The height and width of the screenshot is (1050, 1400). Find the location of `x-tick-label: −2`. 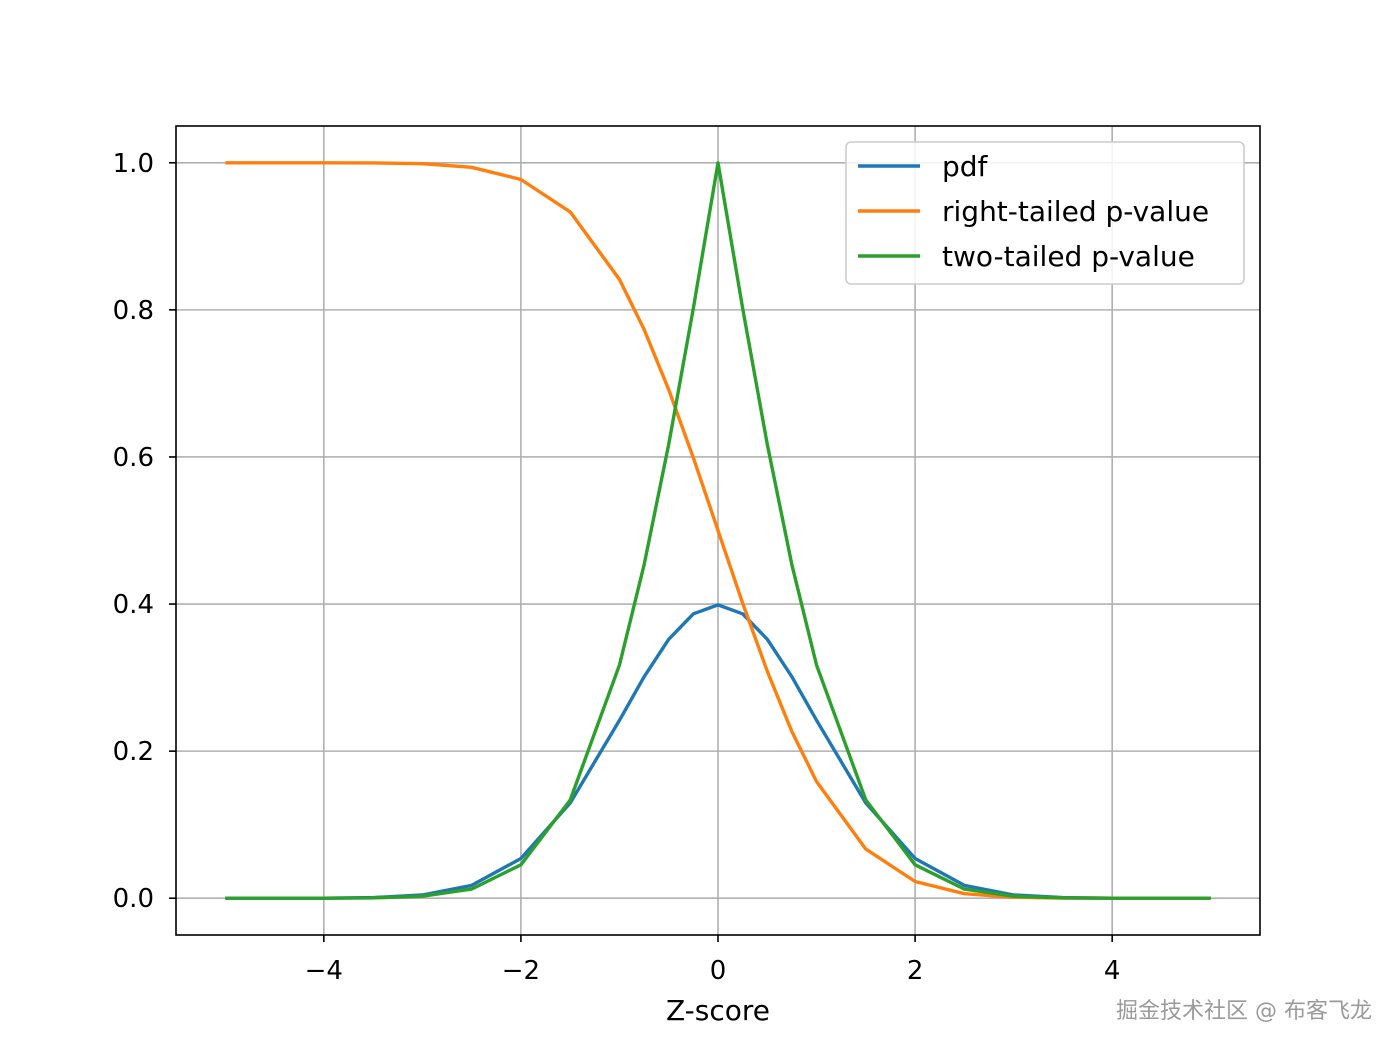

x-tick-label: −2 is located at coordinates (521, 971).